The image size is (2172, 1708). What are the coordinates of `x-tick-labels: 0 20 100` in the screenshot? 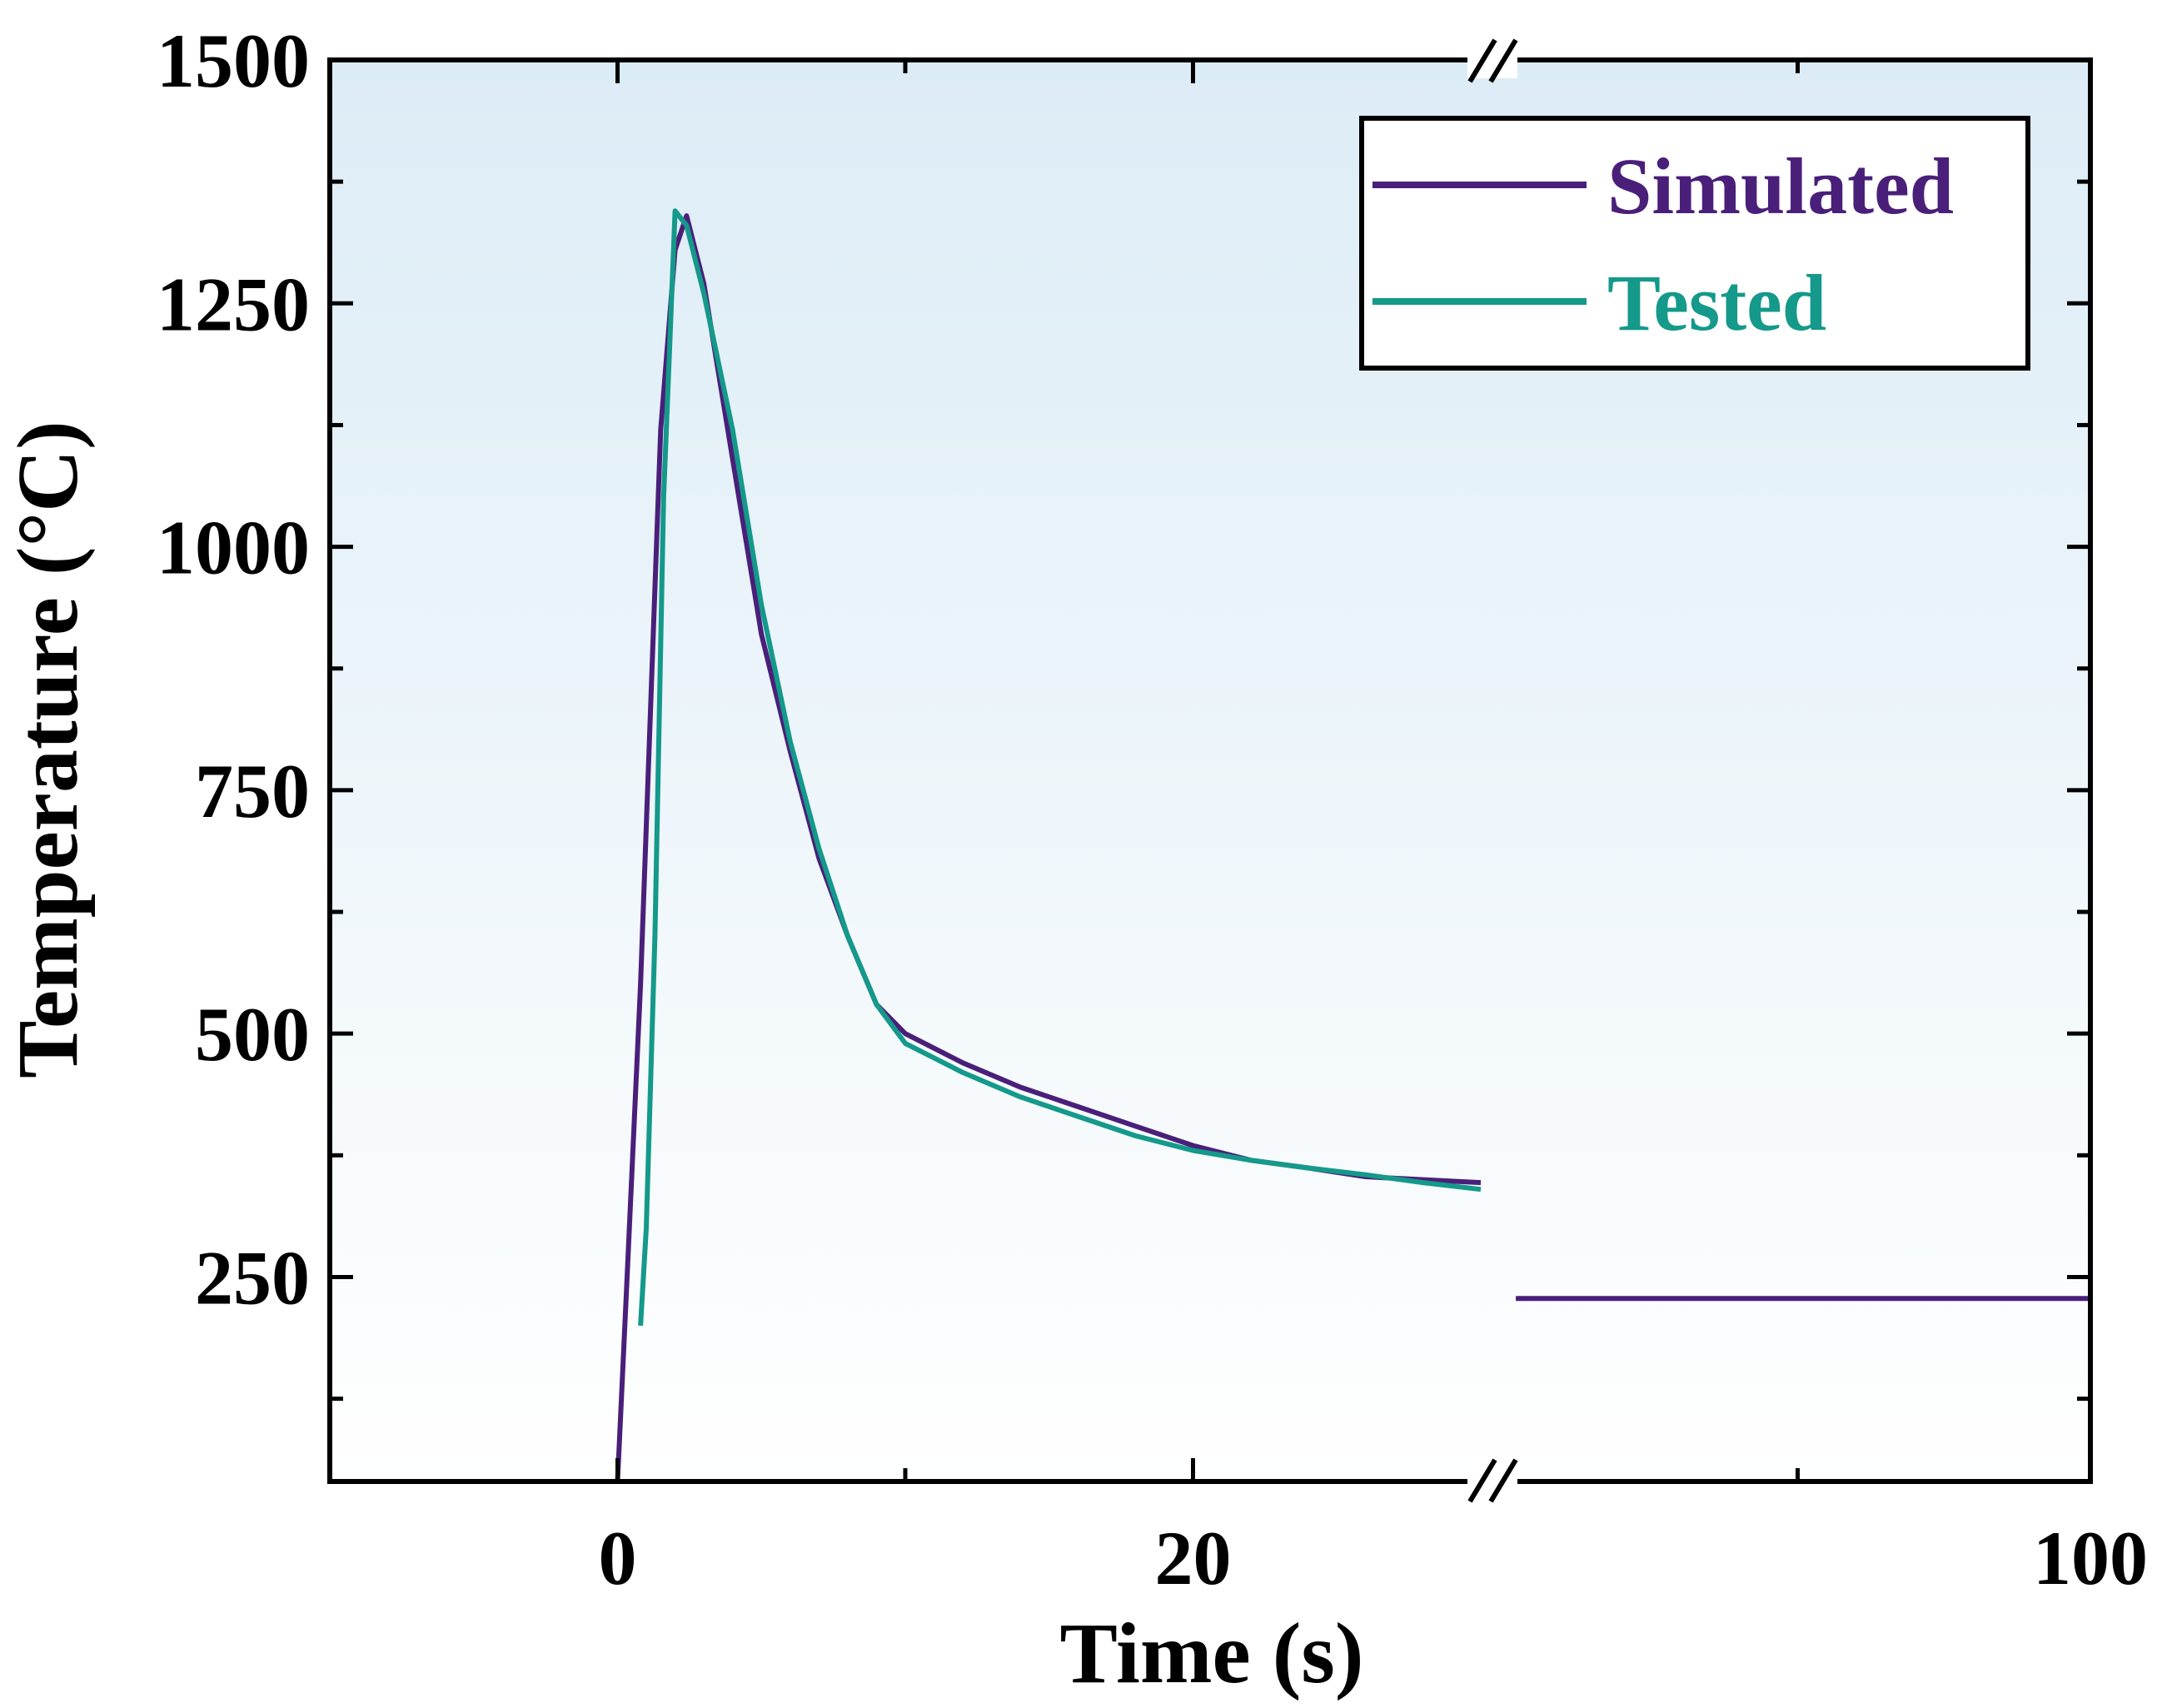 It's located at (1374, 1558).